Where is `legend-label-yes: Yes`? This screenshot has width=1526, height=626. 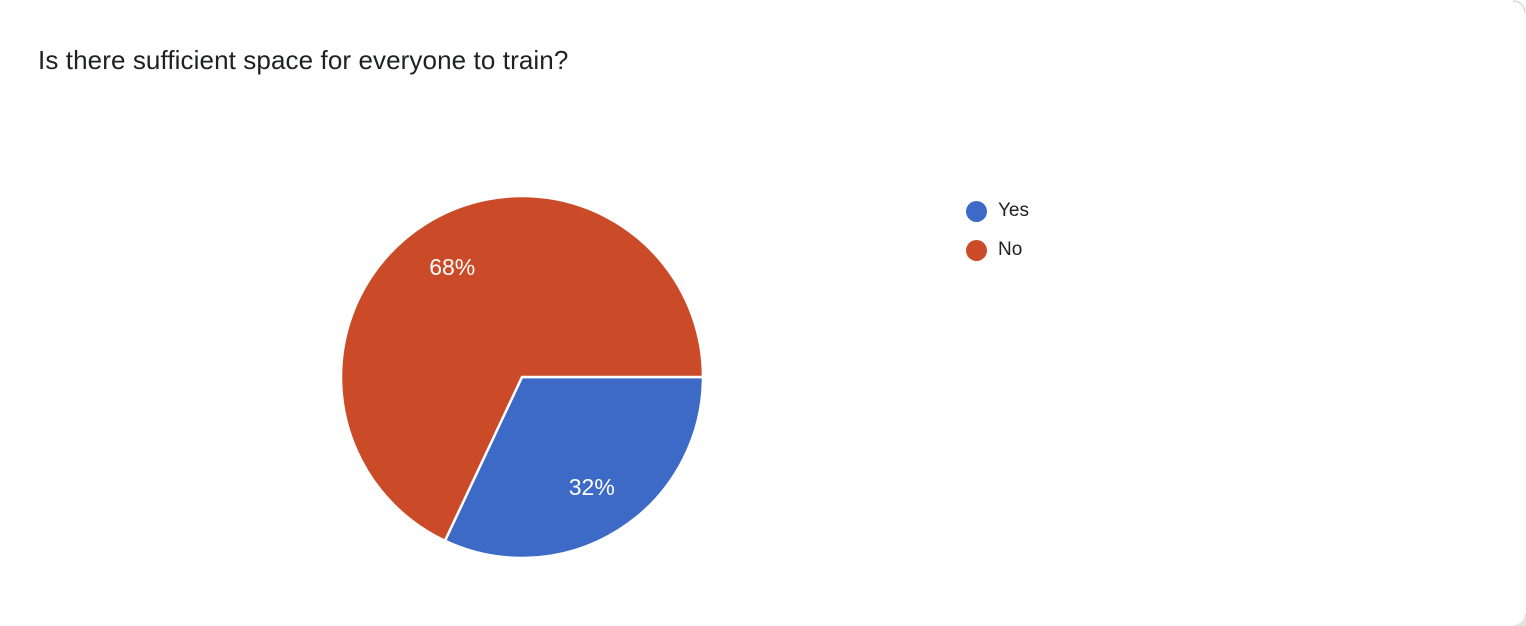 legend-label-yes: Yes is located at coordinates (1013, 210).